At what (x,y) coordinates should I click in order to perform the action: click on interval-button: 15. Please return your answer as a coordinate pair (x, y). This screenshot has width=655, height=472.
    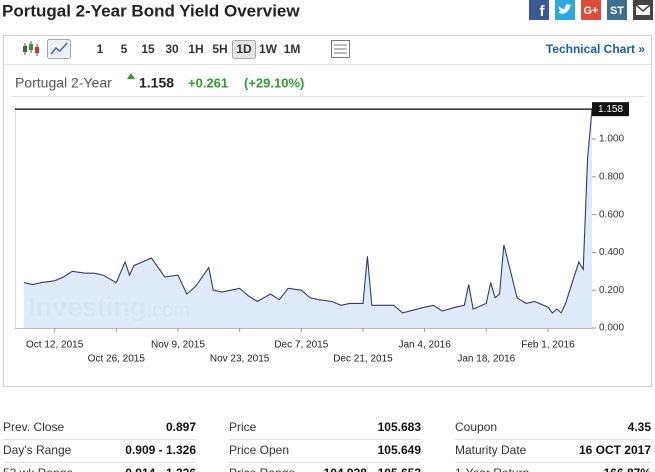
    Looking at the image, I should click on (148, 49).